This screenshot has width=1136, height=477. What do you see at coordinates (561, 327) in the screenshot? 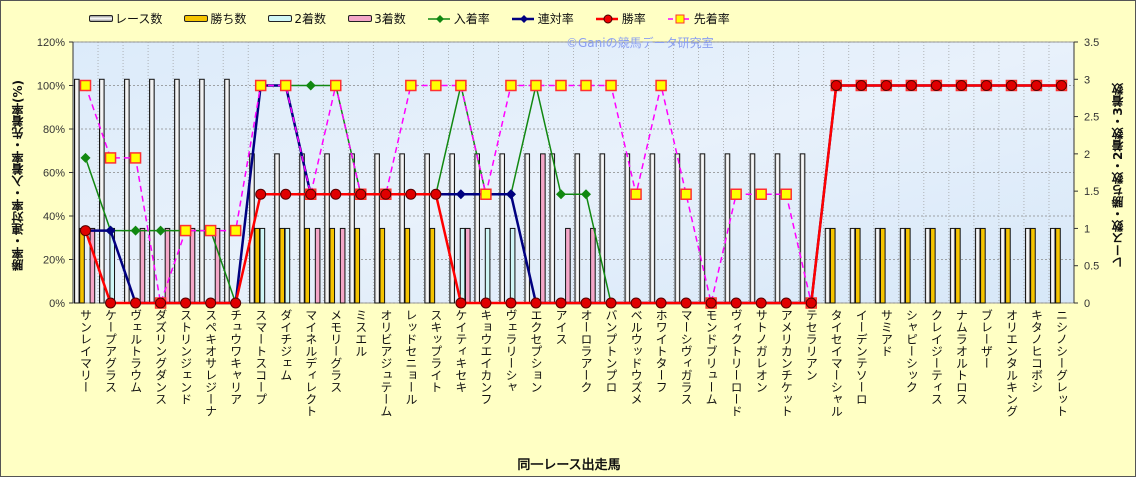
I see `x-tick-label: アイス` at bounding box center [561, 327].